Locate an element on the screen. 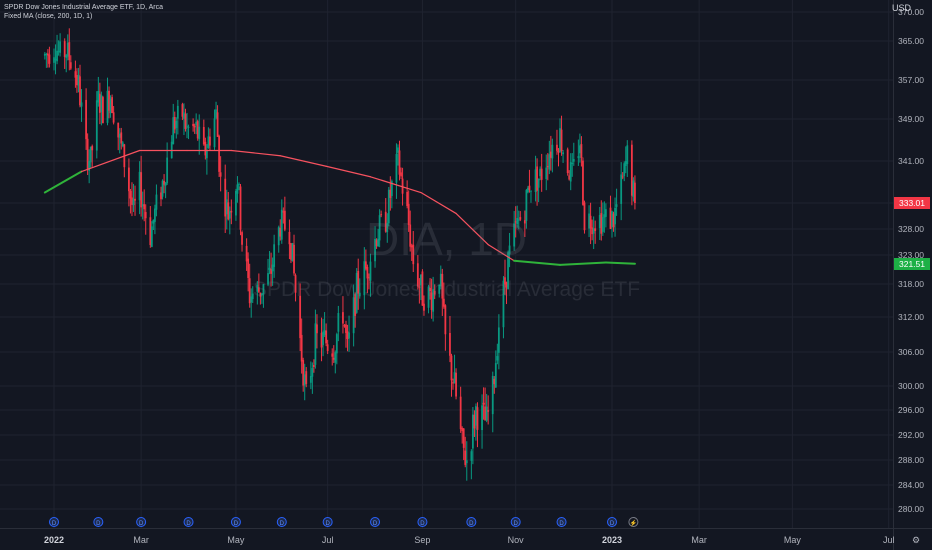 This screenshot has width=932, height=550. time-tick-label: Nov is located at coordinates (516, 540).